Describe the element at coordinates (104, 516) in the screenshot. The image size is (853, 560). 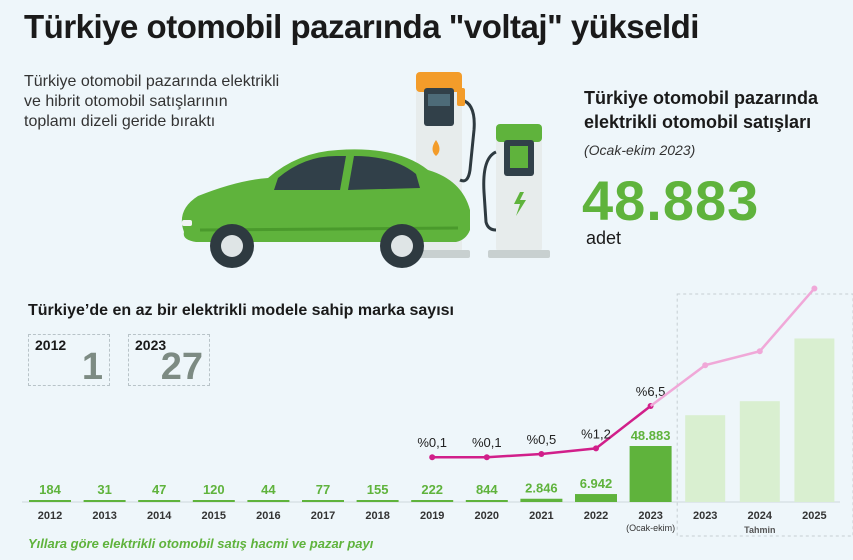
I see `x-tick-label: 2013` at that location.